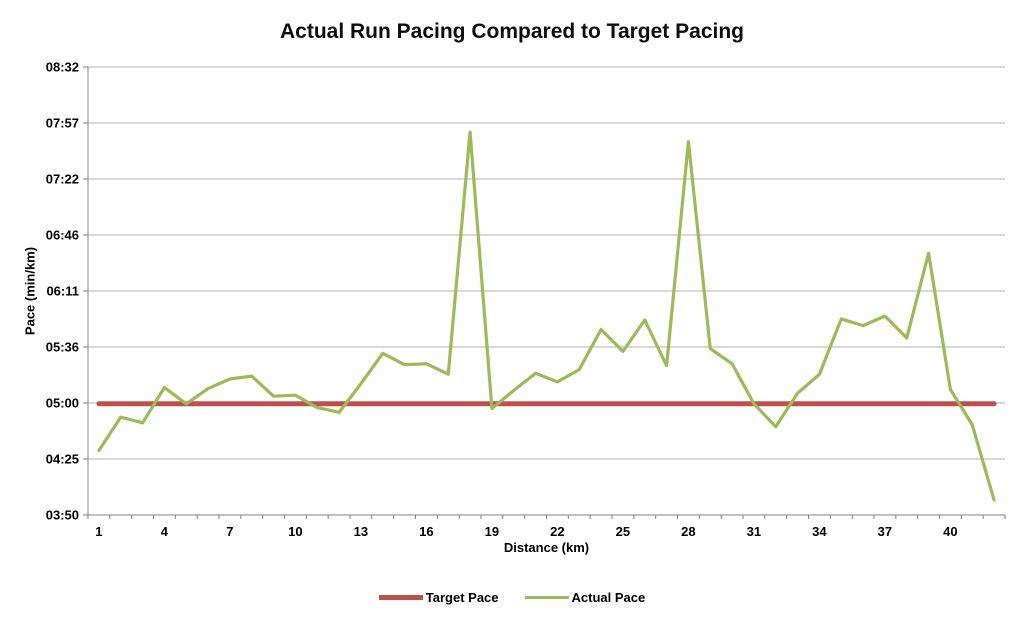 The height and width of the screenshot is (624, 1024). I want to click on y-tick-label: 07:22, so click(62, 179).